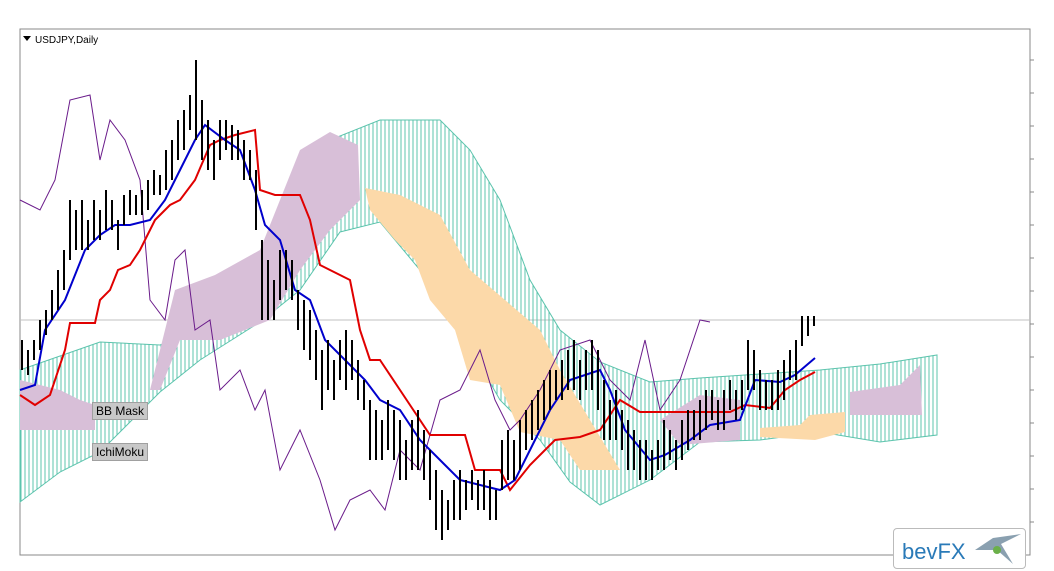  What do you see at coordinates (120, 411) in the screenshot?
I see `bb-mask-button: BB Mask` at bounding box center [120, 411].